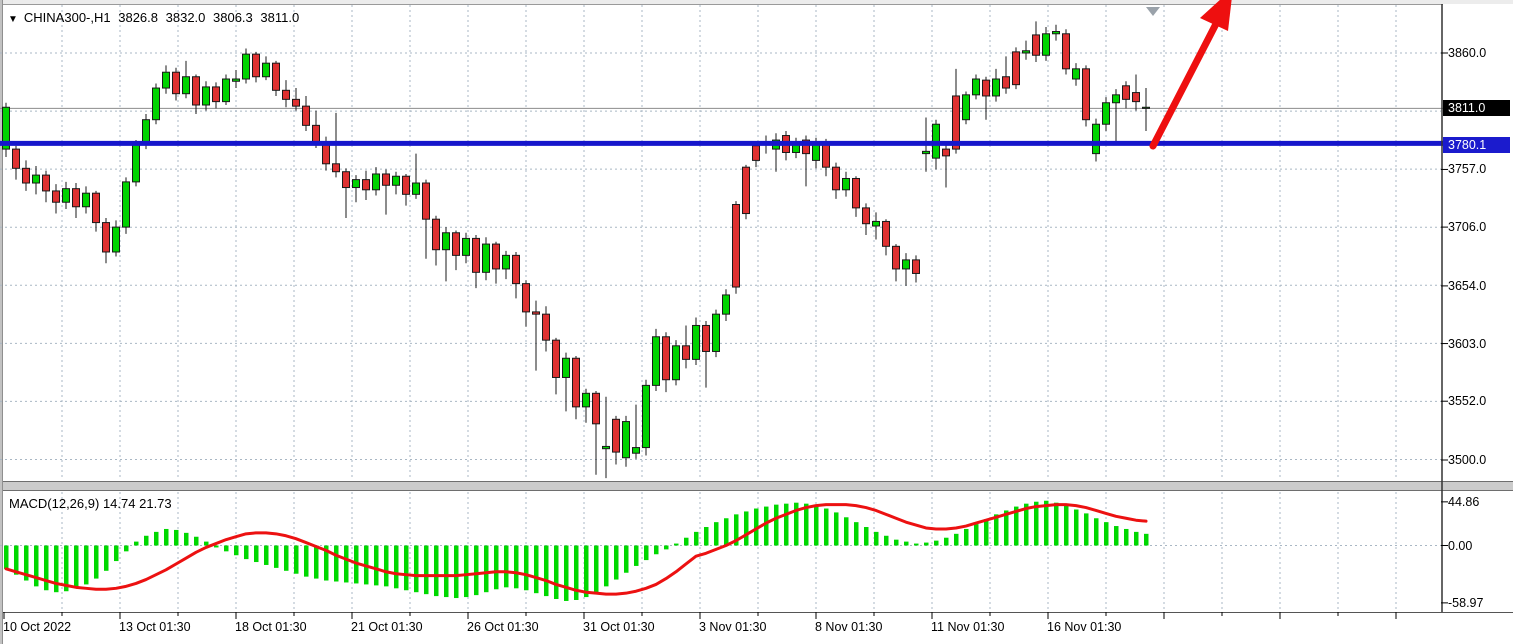 This screenshot has height=644, width=1513. I want to click on time-axis-label: 8 Nov 01:30, so click(849, 627).